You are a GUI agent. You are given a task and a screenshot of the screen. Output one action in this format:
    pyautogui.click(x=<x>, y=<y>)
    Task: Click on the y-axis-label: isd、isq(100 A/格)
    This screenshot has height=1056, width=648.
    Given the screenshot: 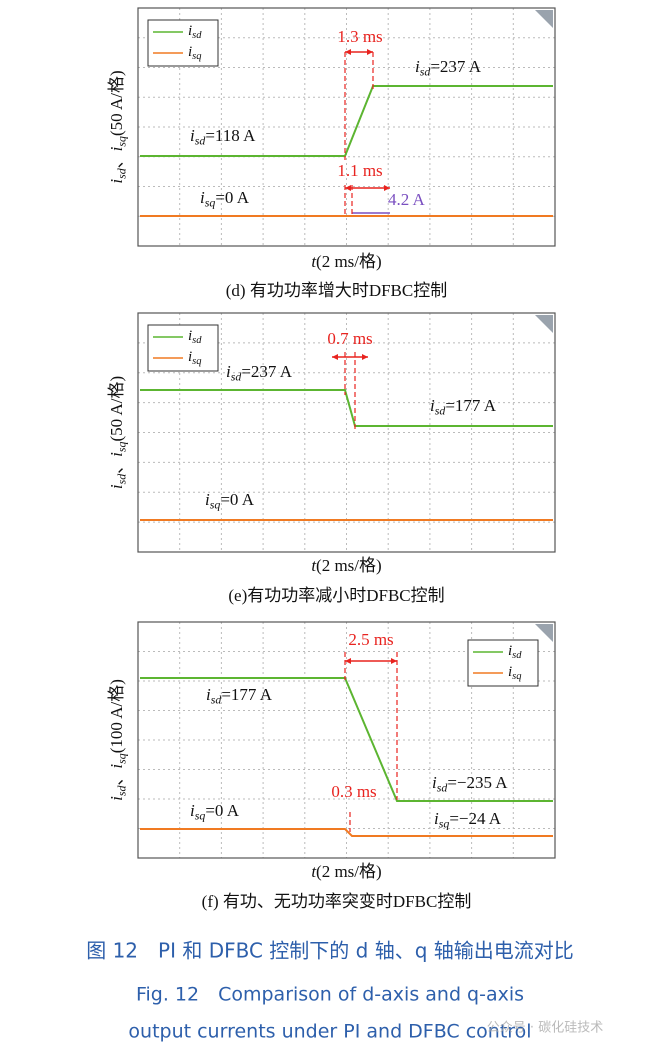 What is the action you would take?
    pyautogui.click(x=117, y=740)
    